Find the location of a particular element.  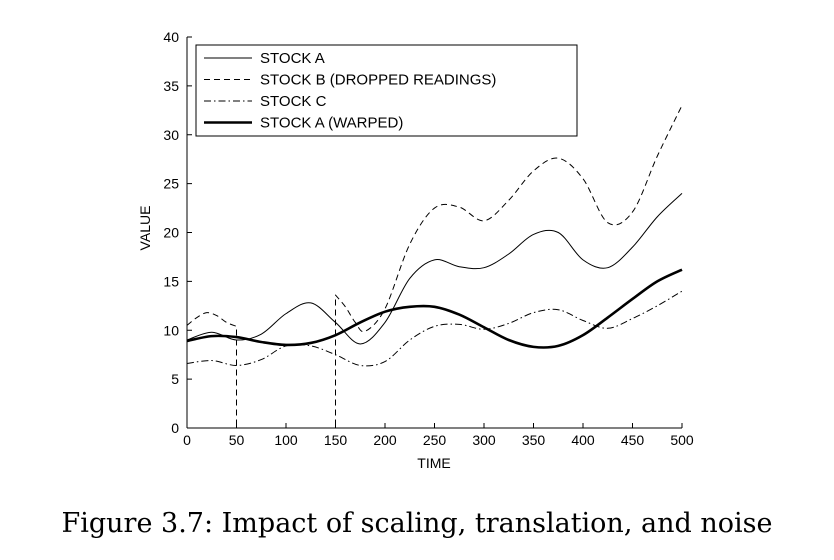

x-tick-label: 150 is located at coordinates (336, 440).